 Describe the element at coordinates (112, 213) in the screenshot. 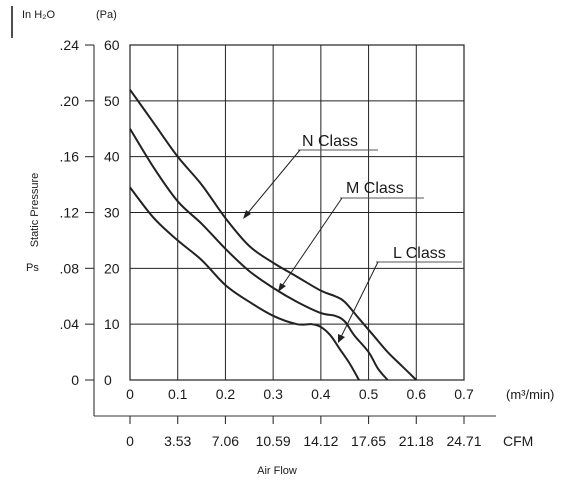

I see `y-tick-label-pa: 30` at that location.